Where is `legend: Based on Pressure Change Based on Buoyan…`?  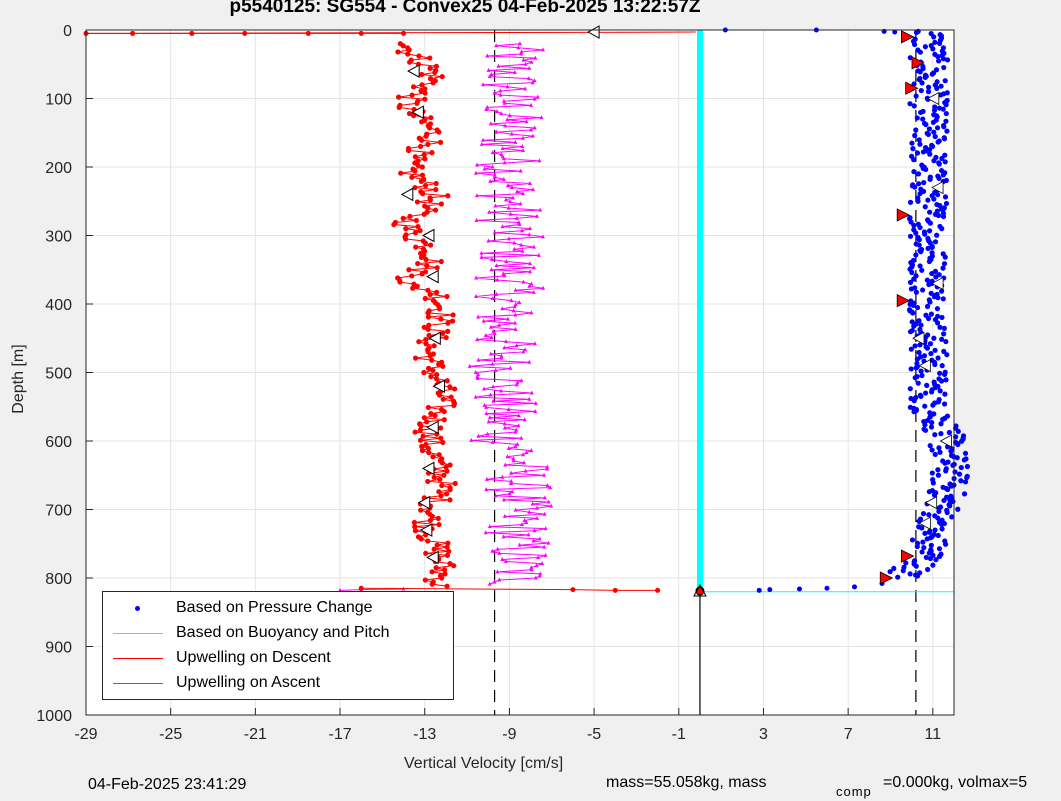
legend: Based on Pressure Change Based on Buoyan… is located at coordinates (278, 645).